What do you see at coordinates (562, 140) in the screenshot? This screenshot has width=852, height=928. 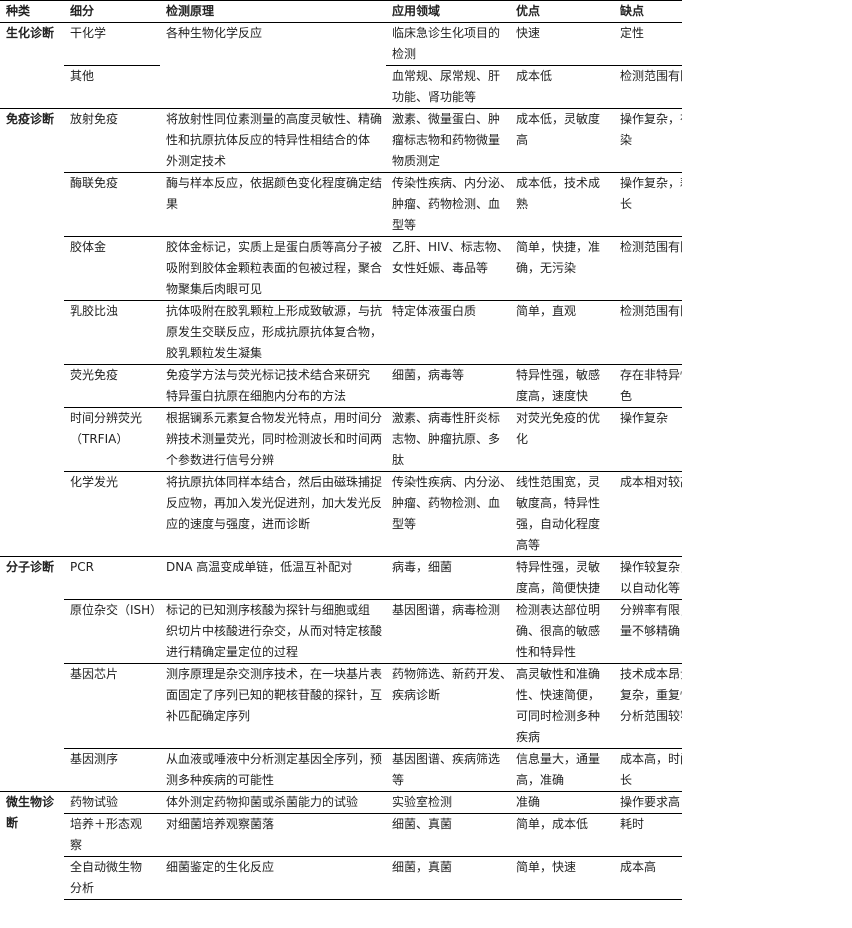 I see `advantages-cell: 成本低，灵敏度 高` at bounding box center [562, 140].